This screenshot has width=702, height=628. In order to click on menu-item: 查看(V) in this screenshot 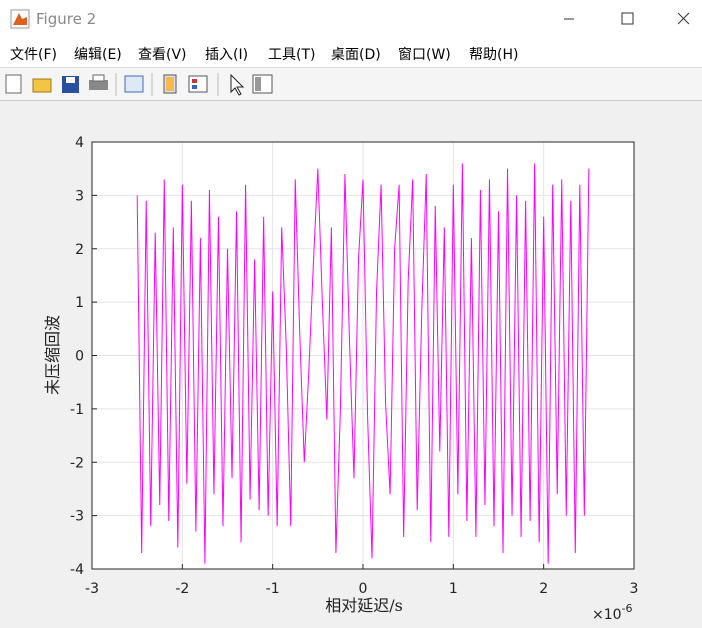, I will do `click(162, 55)`.